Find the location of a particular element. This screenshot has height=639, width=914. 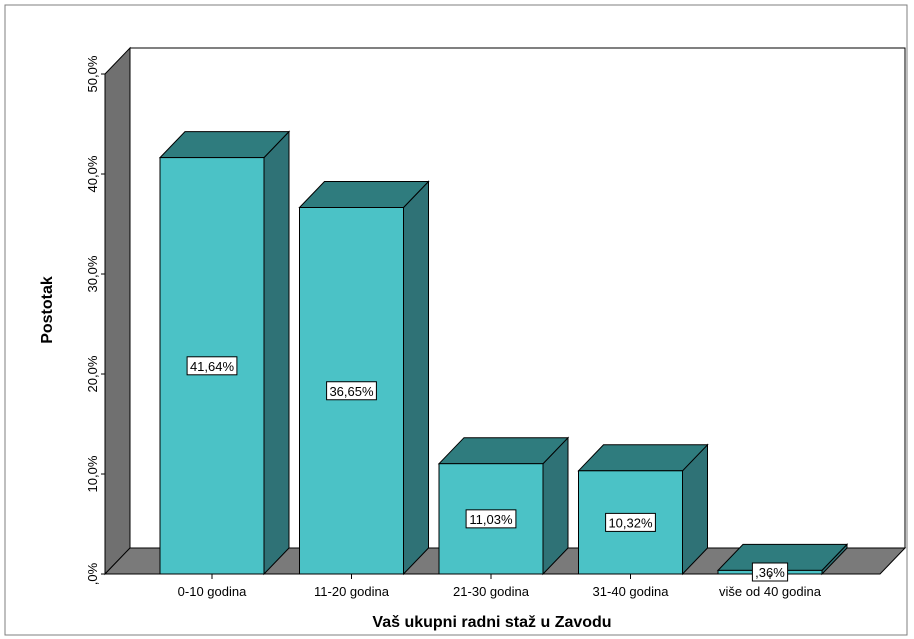

bar: ,36% is located at coordinates (782, 562).